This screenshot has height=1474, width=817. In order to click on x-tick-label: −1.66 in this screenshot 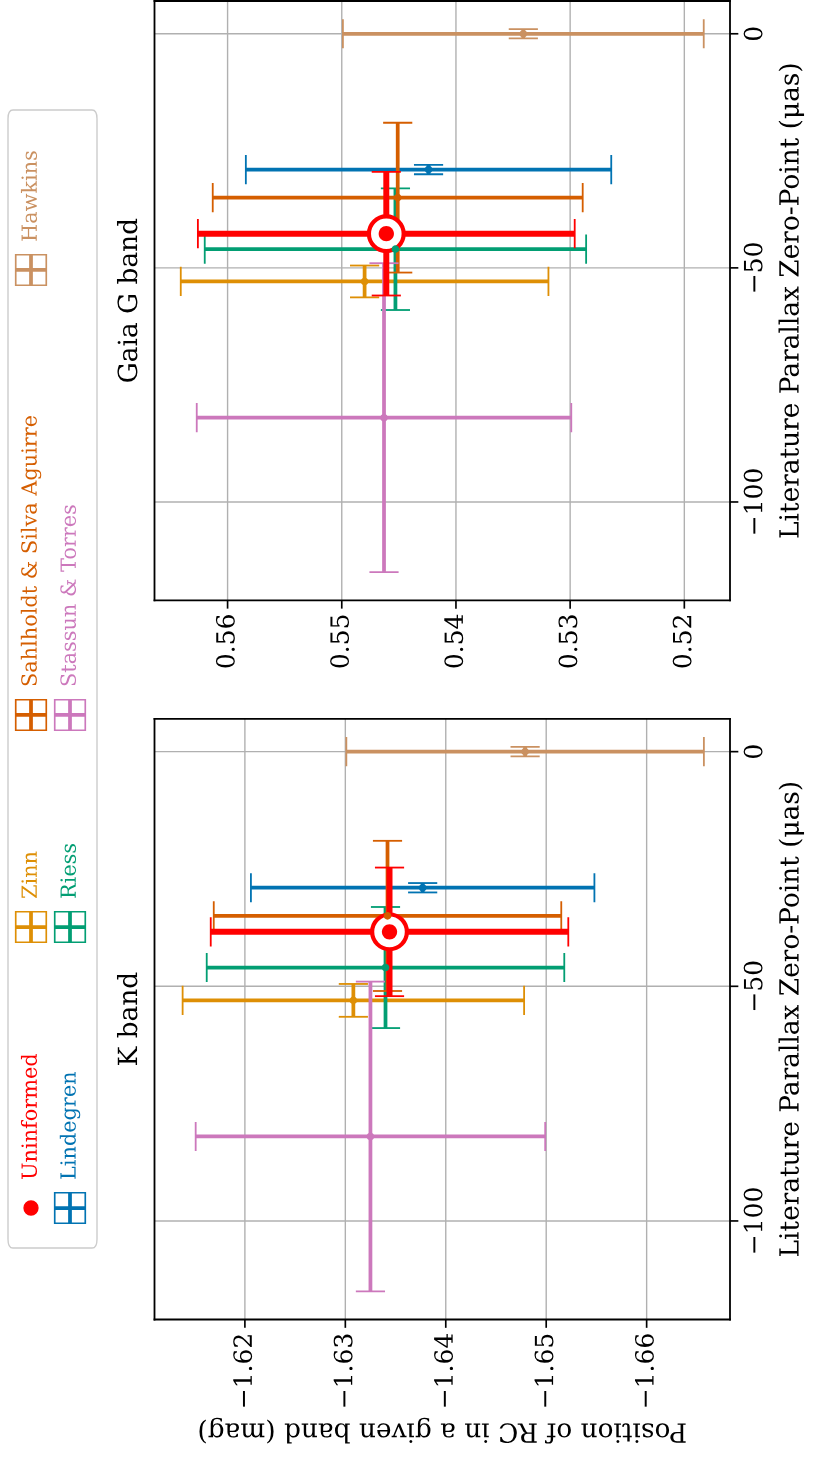, I will do `click(644, 1370)`.